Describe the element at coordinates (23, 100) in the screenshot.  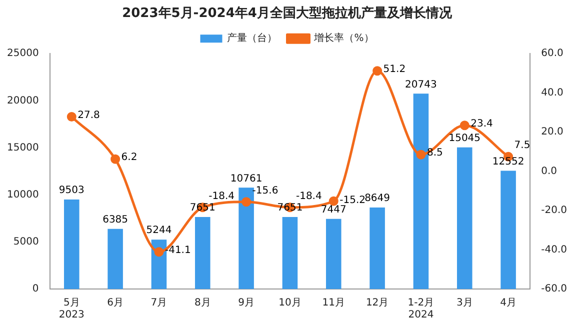
I see `y-tick-label: 20000` at that location.